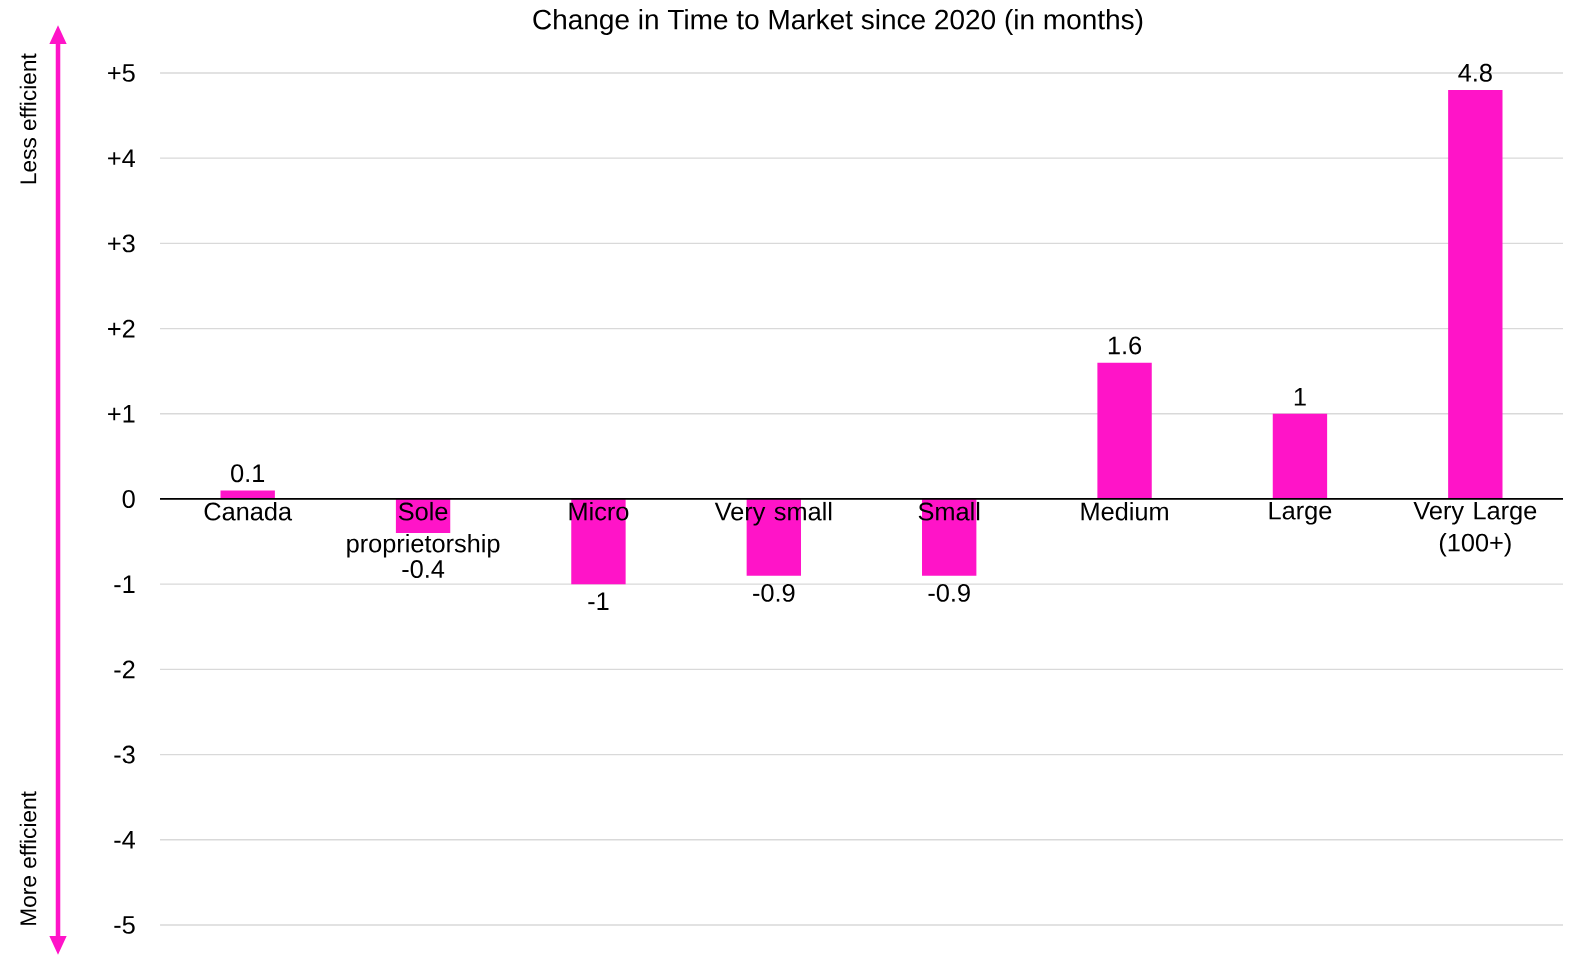 The height and width of the screenshot is (966, 1583). Describe the element at coordinates (248, 473) in the screenshot. I see `data-label: 0.1` at that location.